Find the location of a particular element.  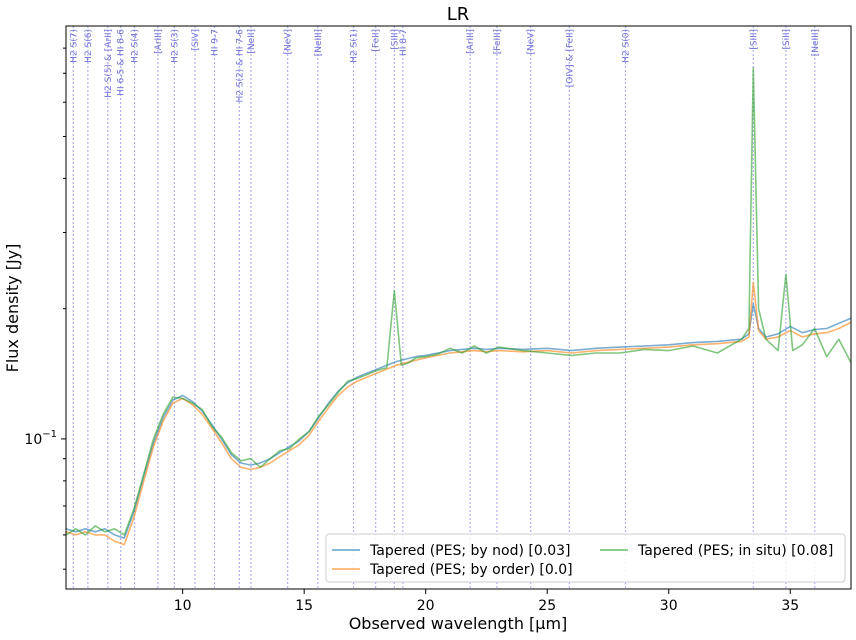

line-marker-label: H2 S(6) is located at coordinates (89, 46).